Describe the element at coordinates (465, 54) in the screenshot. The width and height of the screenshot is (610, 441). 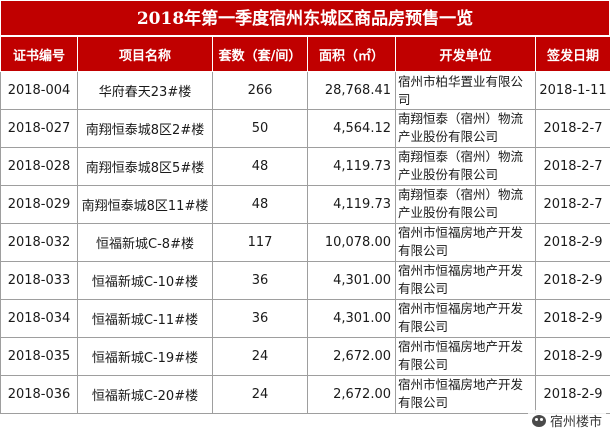
I see `header-developer: 开发单位` at that location.